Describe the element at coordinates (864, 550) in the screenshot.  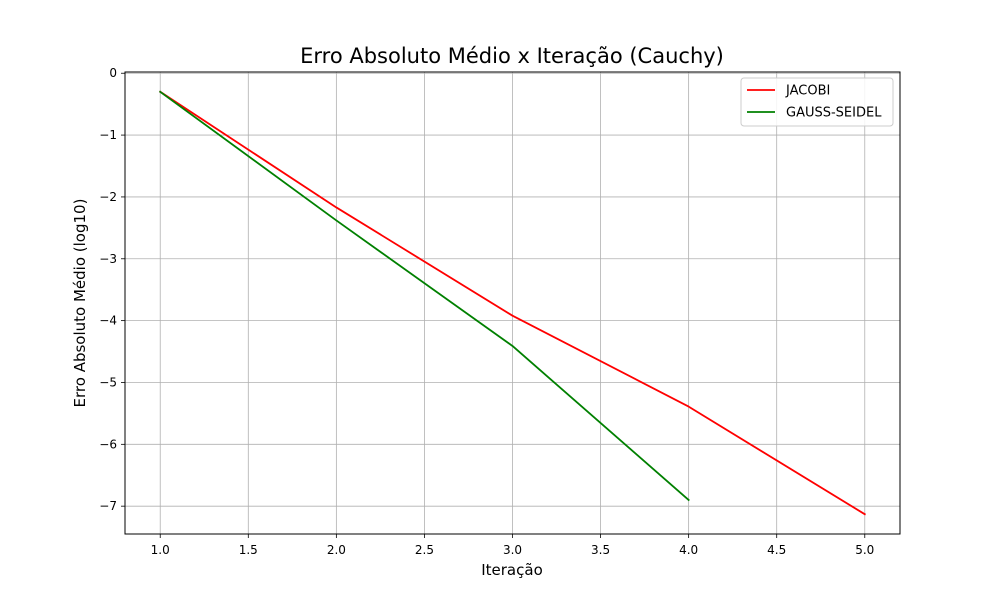
I see `x-tick-label: 5.0` at that location.